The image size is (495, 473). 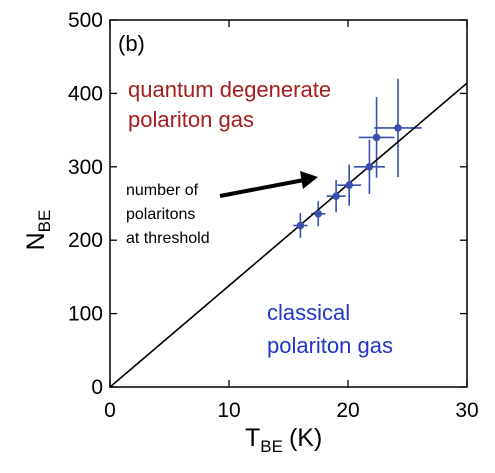 What do you see at coordinates (466, 410) in the screenshot?
I see `x-tick-label: 30` at bounding box center [466, 410].